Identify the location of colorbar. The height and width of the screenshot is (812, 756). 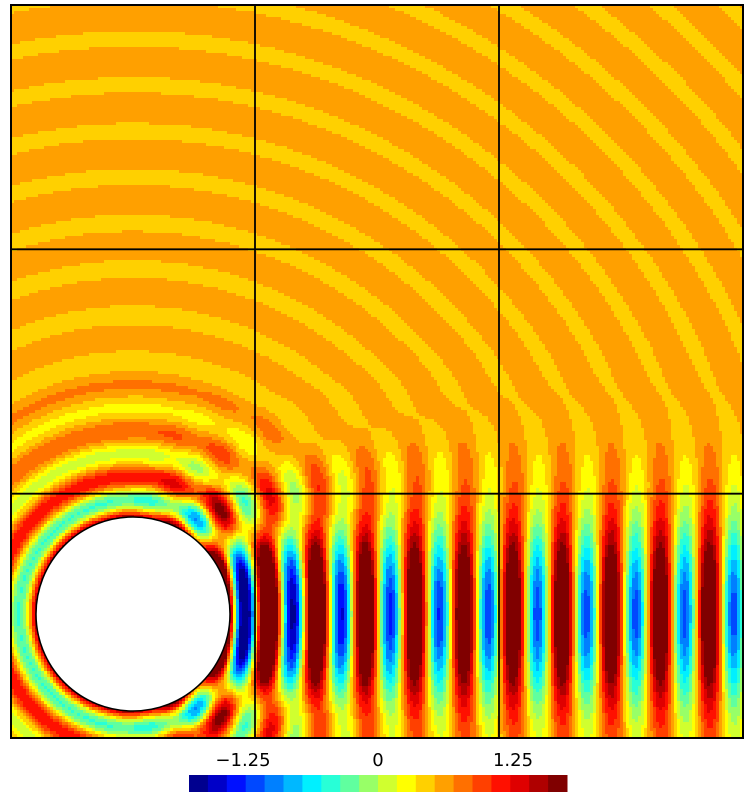
(378, 783).